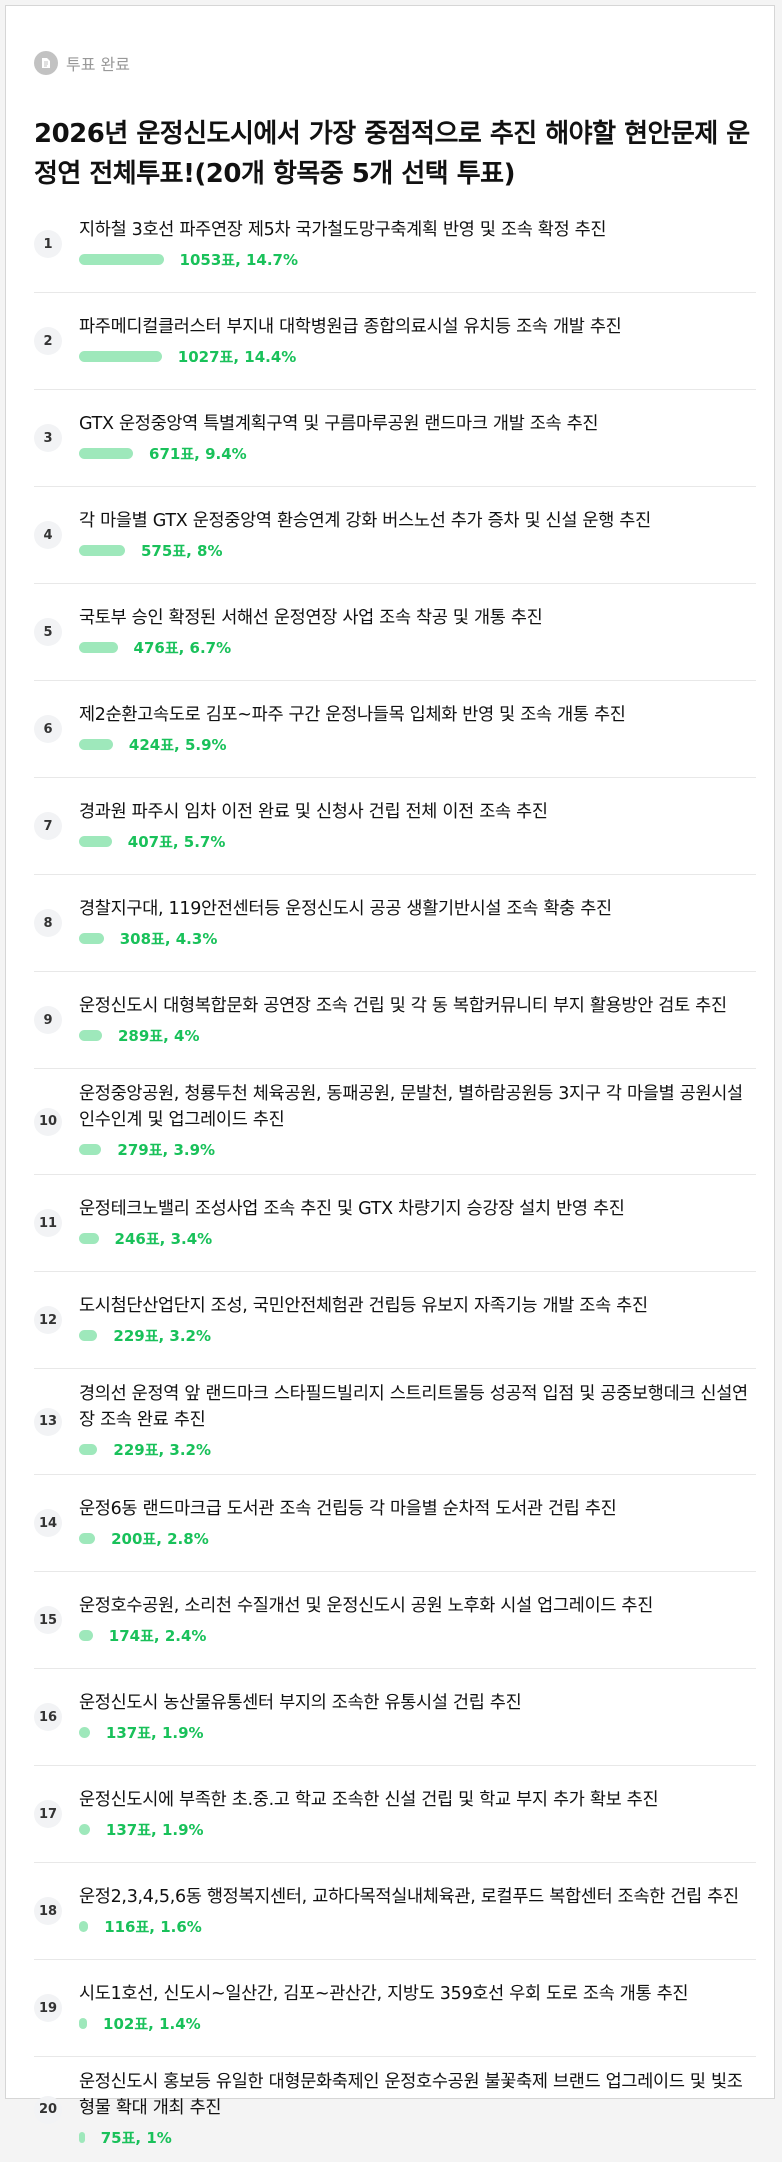 This screenshot has width=782, height=2162. I want to click on result-count: 116표, 1.6%, so click(153, 1926).